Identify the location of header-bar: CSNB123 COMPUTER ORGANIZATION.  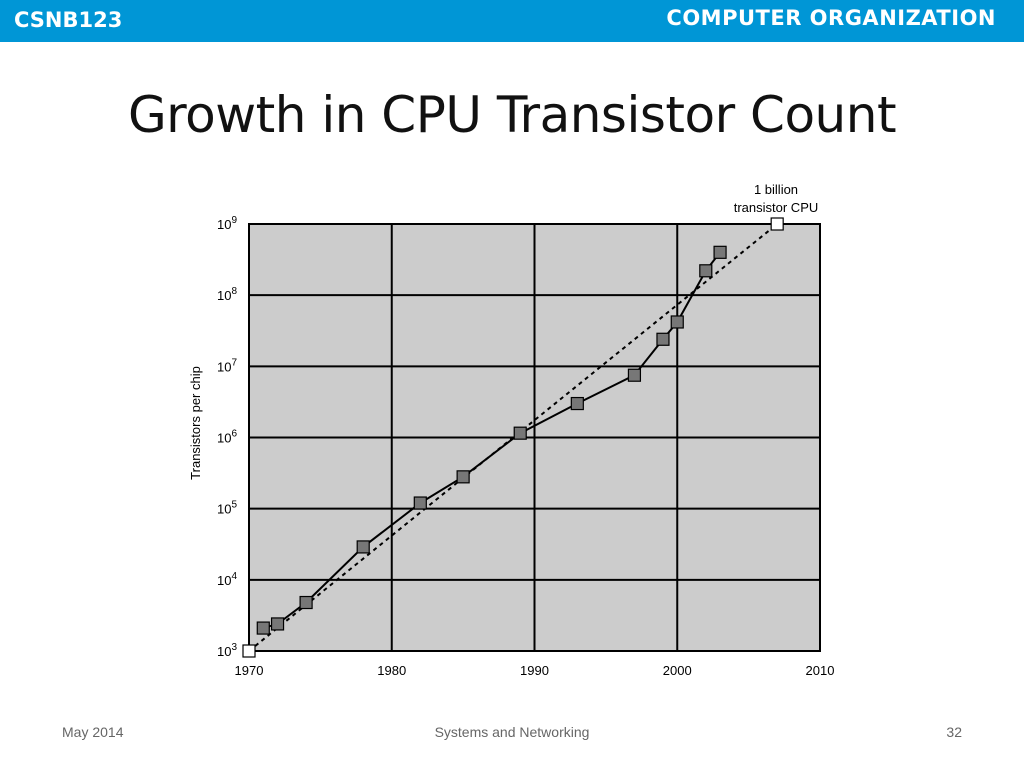
(512, 21).